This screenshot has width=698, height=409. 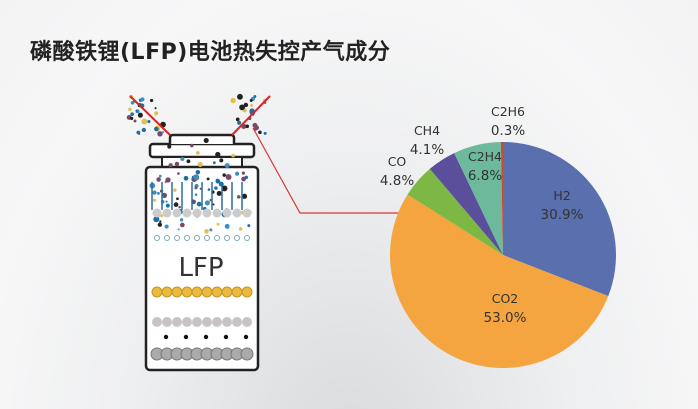 What do you see at coordinates (330, 170) in the screenshot?
I see `connector-line` at bounding box center [330, 170].